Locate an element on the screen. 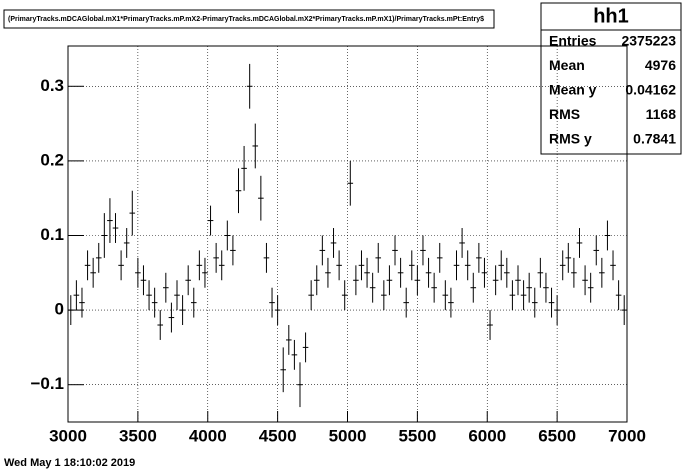  x-tick-label: 5000 is located at coordinates (348, 435).